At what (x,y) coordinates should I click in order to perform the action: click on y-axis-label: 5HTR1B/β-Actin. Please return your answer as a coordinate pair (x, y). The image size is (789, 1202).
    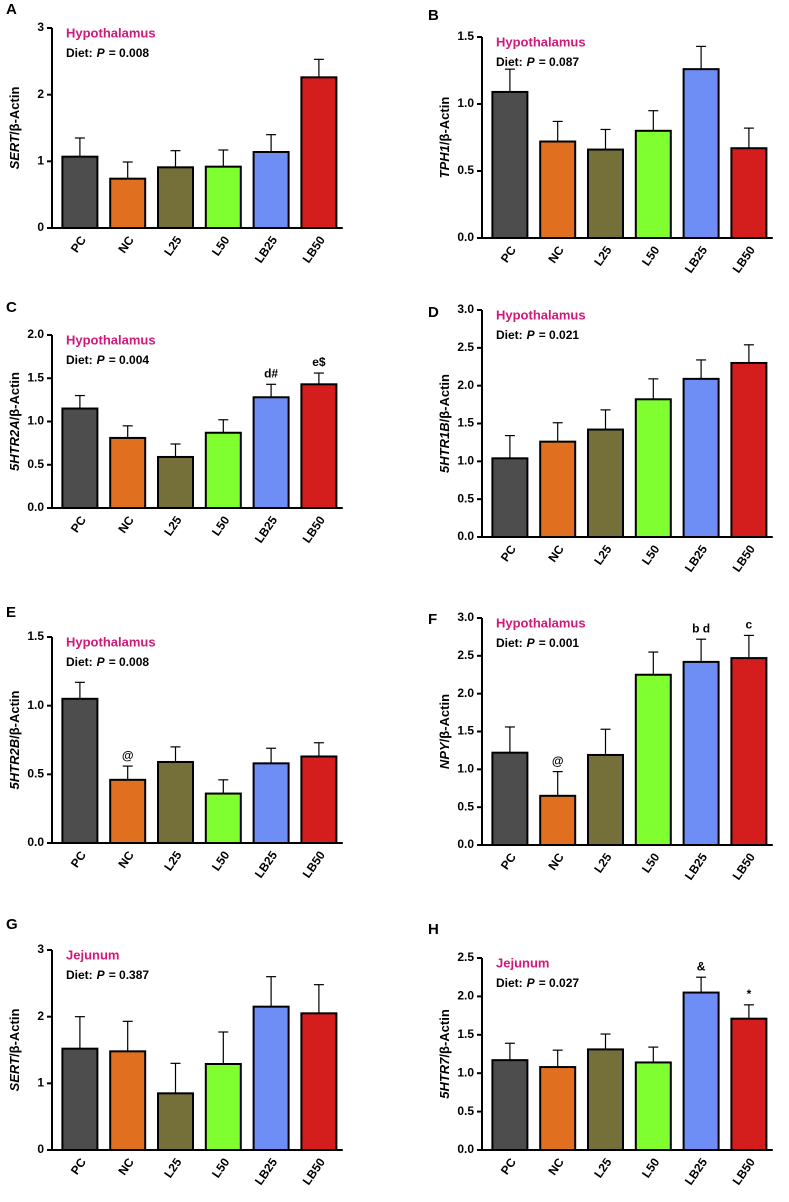
    Looking at the image, I should click on (444, 423).